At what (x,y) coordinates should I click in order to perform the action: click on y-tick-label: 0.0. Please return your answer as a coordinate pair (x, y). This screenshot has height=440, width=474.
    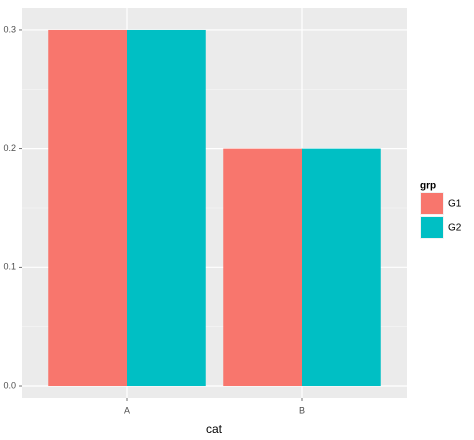
    Looking at the image, I should click on (9, 385).